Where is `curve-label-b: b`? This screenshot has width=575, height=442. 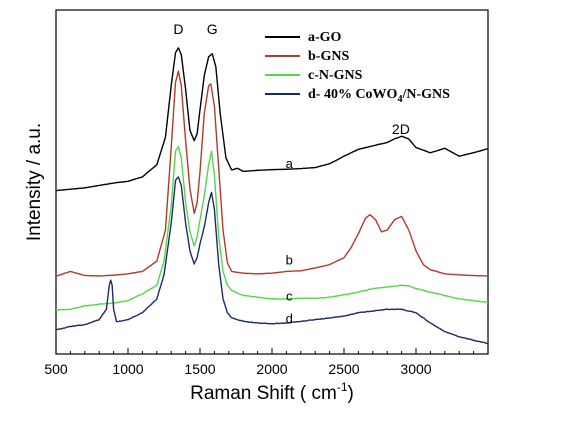 curve-label-b: b is located at coordinates (289, 260).